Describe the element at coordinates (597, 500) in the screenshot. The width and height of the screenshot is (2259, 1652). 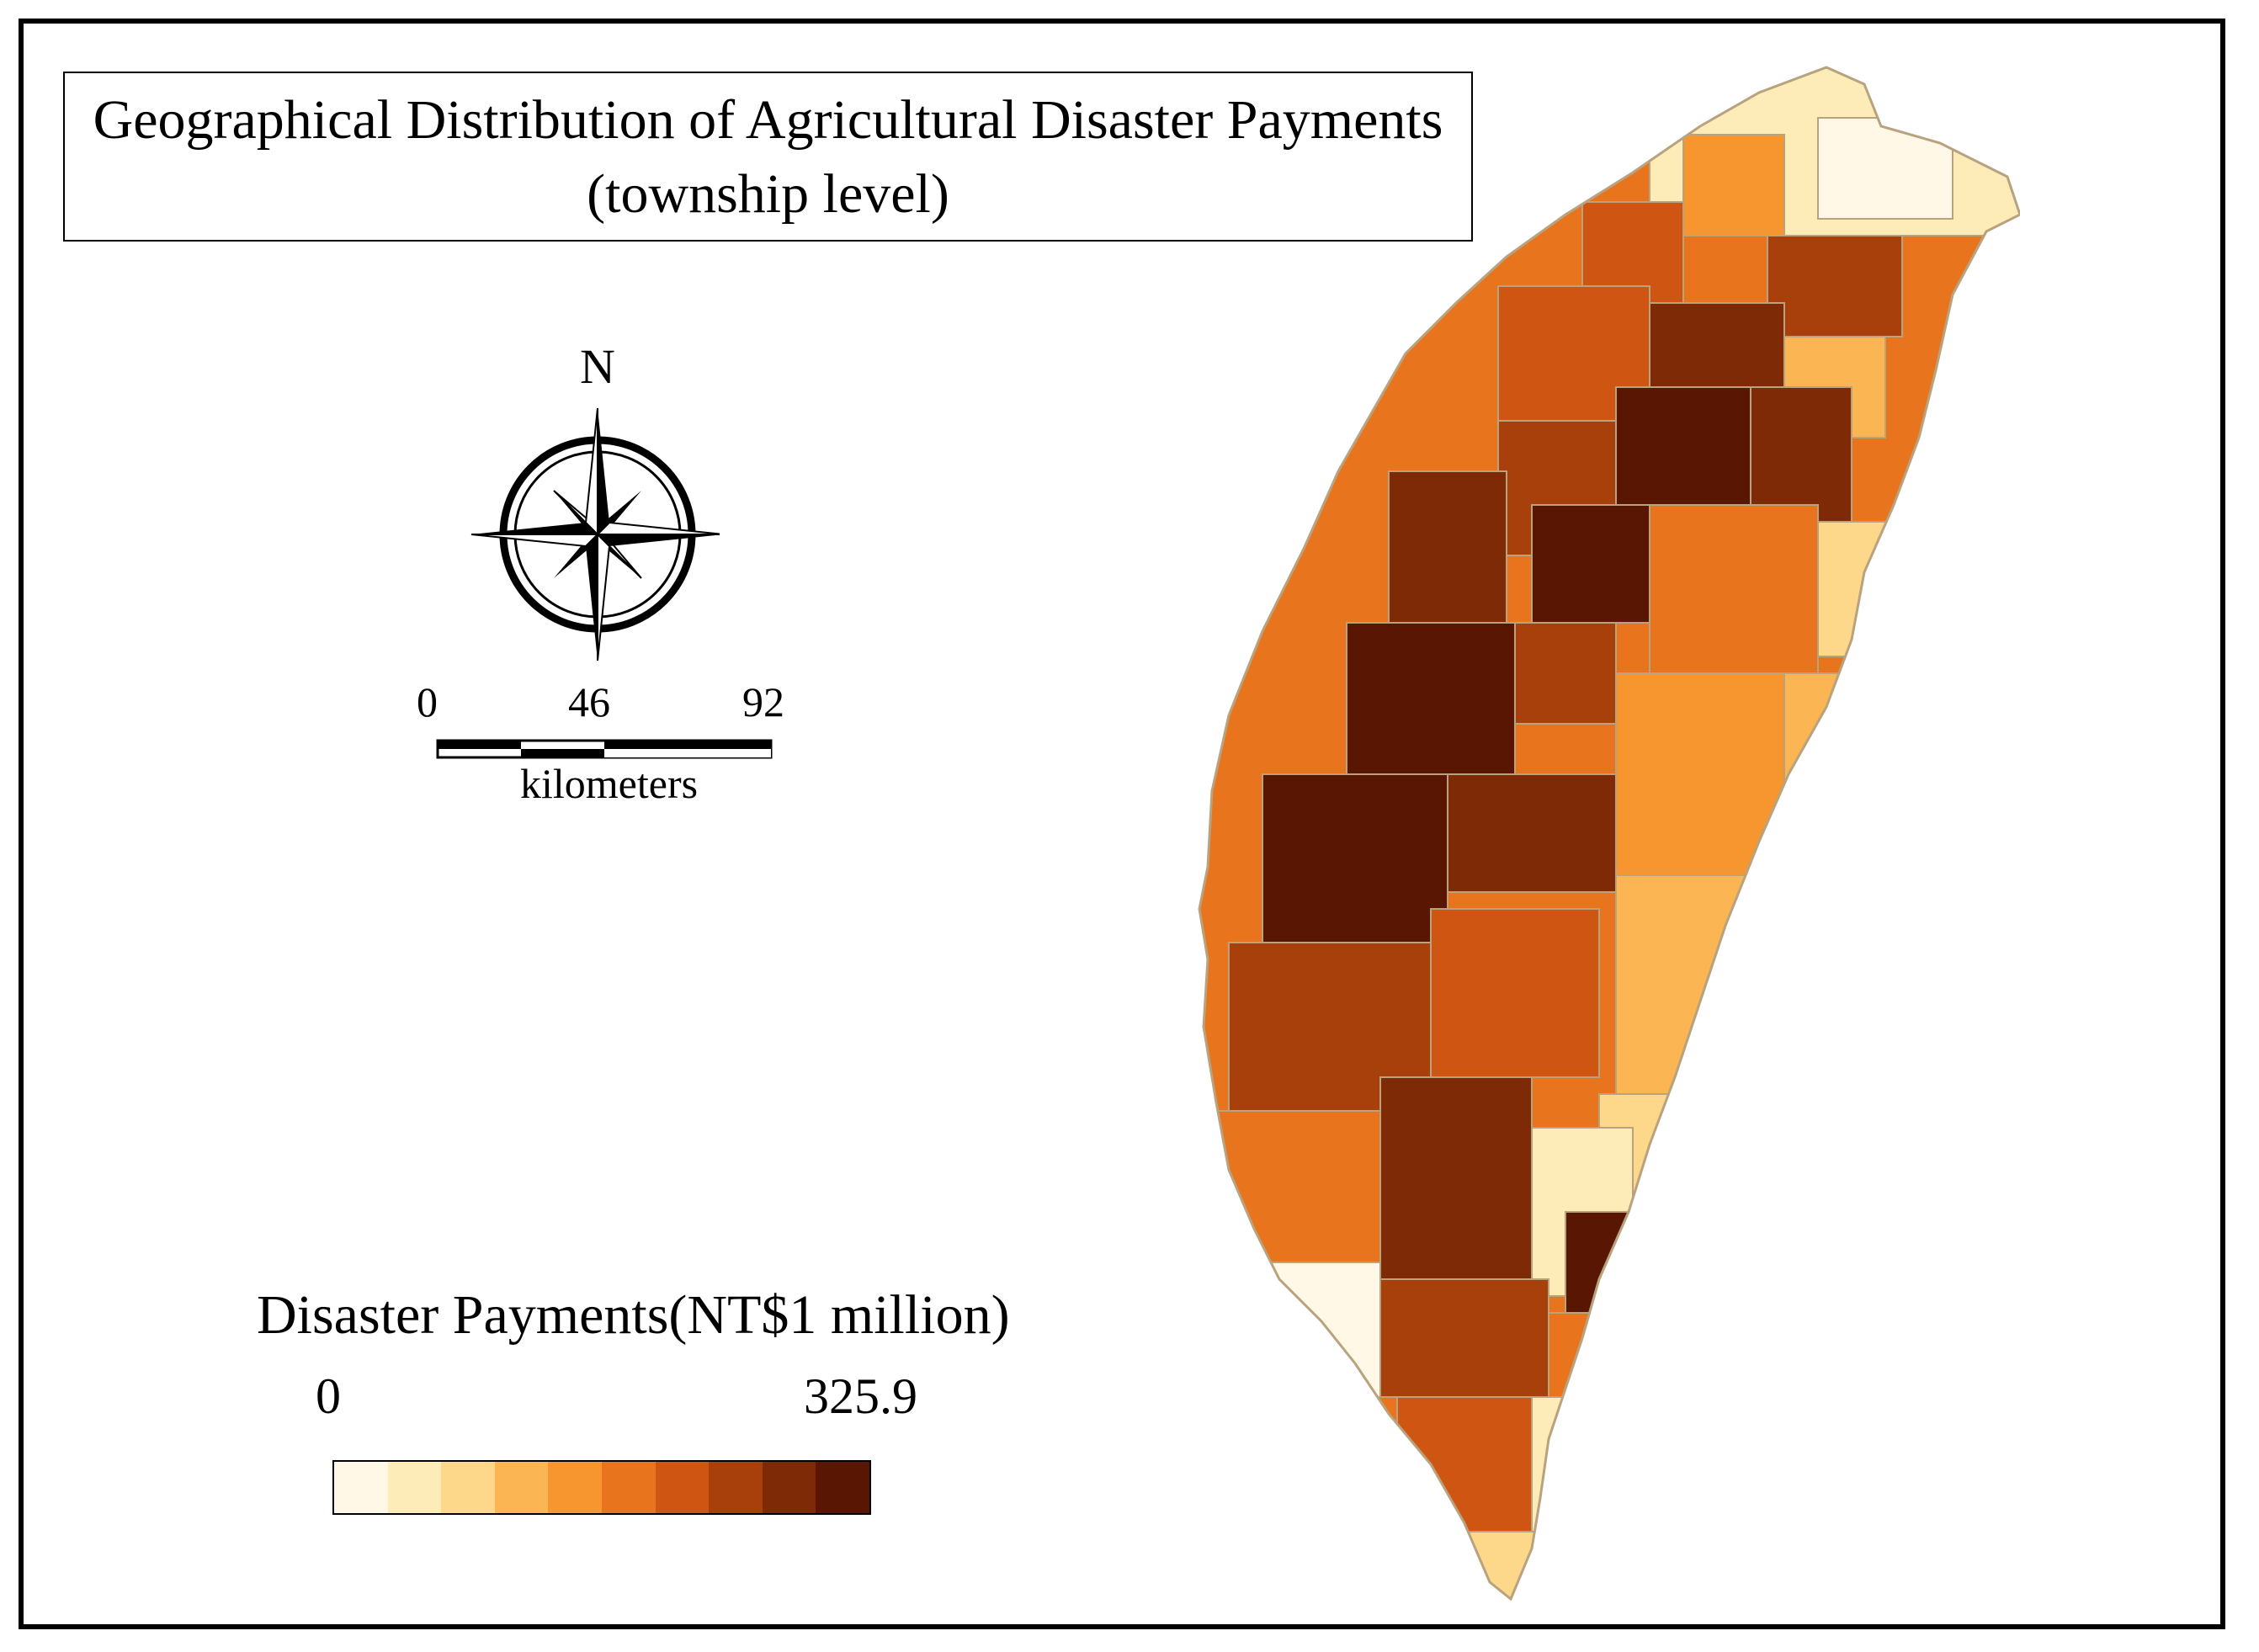
I see `compass-rose-icon: N` at that location.